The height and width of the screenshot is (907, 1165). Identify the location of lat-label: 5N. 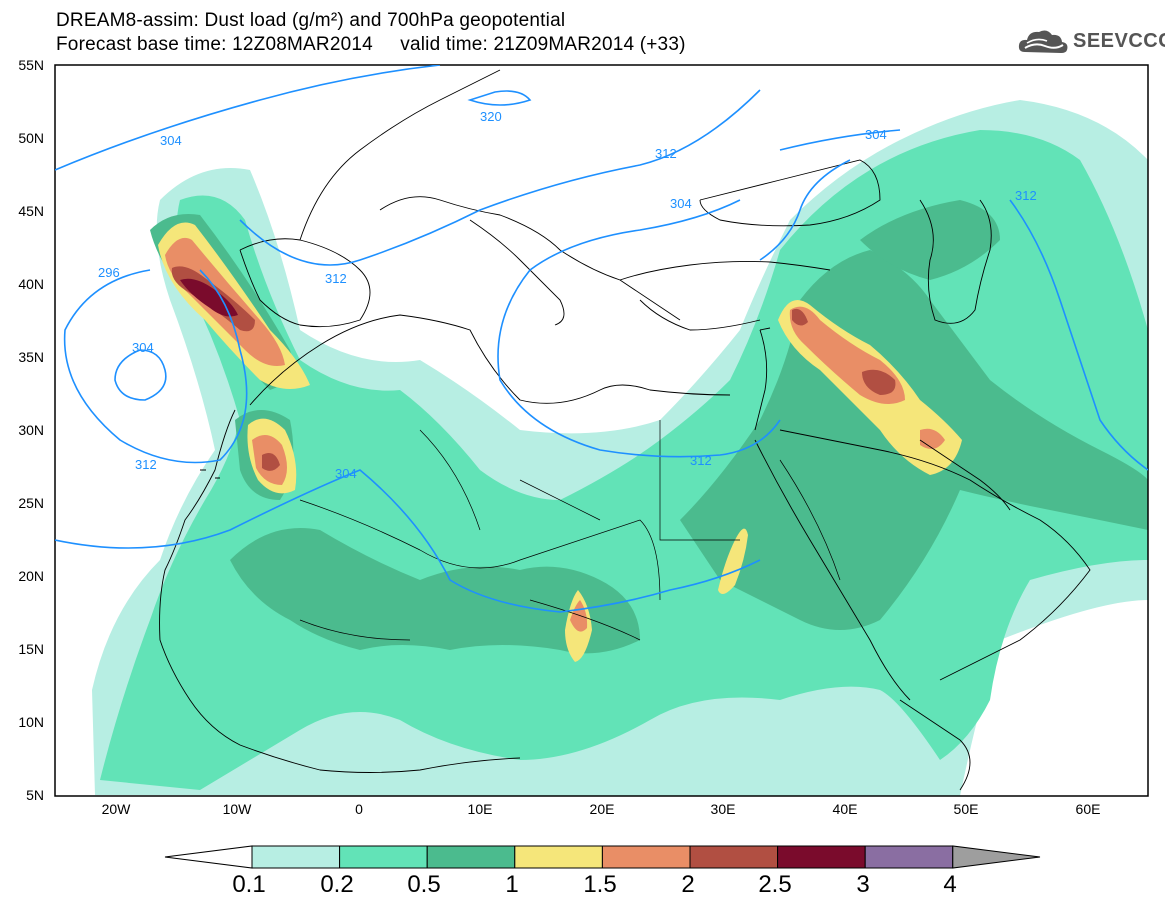
(35, 795).